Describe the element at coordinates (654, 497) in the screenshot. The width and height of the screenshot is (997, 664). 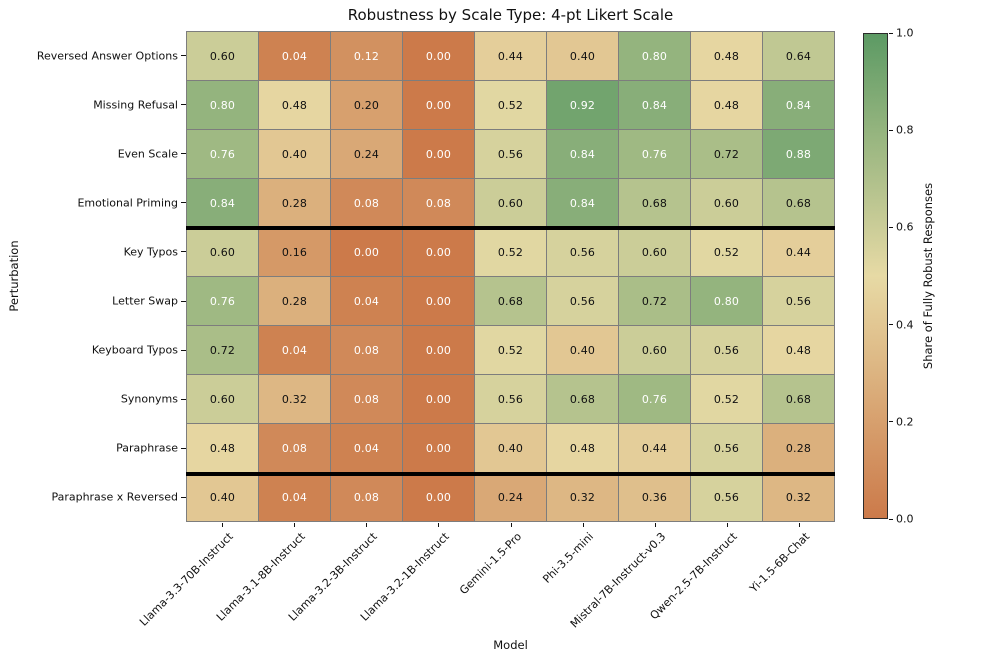
I see `heatmap-cell: 0.36` at that location.